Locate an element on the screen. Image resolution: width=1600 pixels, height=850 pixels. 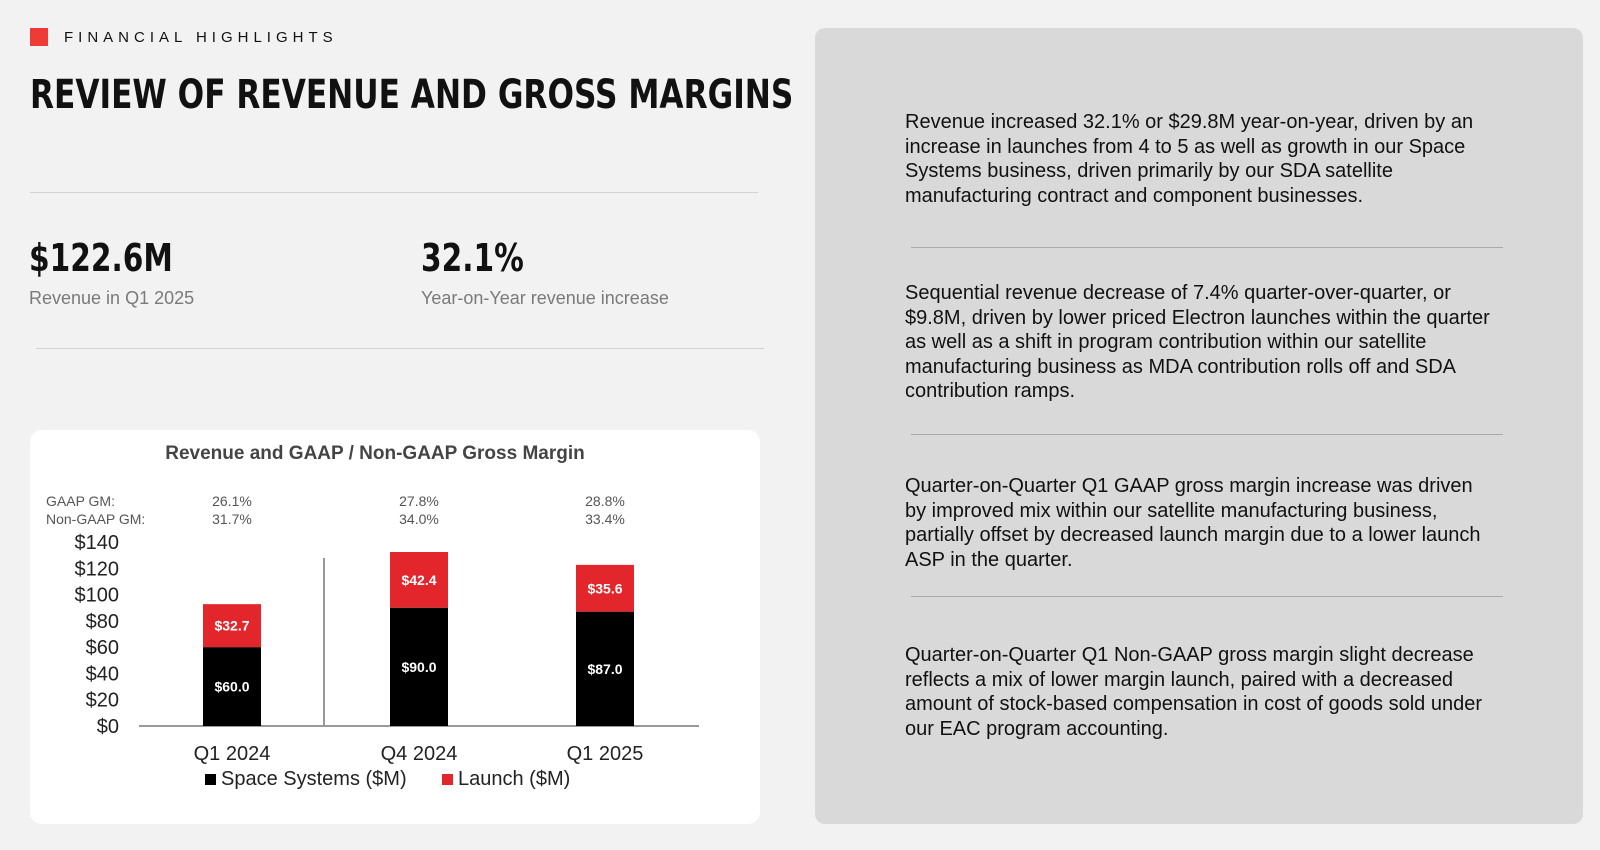
legend-swatch-space-systems is located at coordinates (210, 779).